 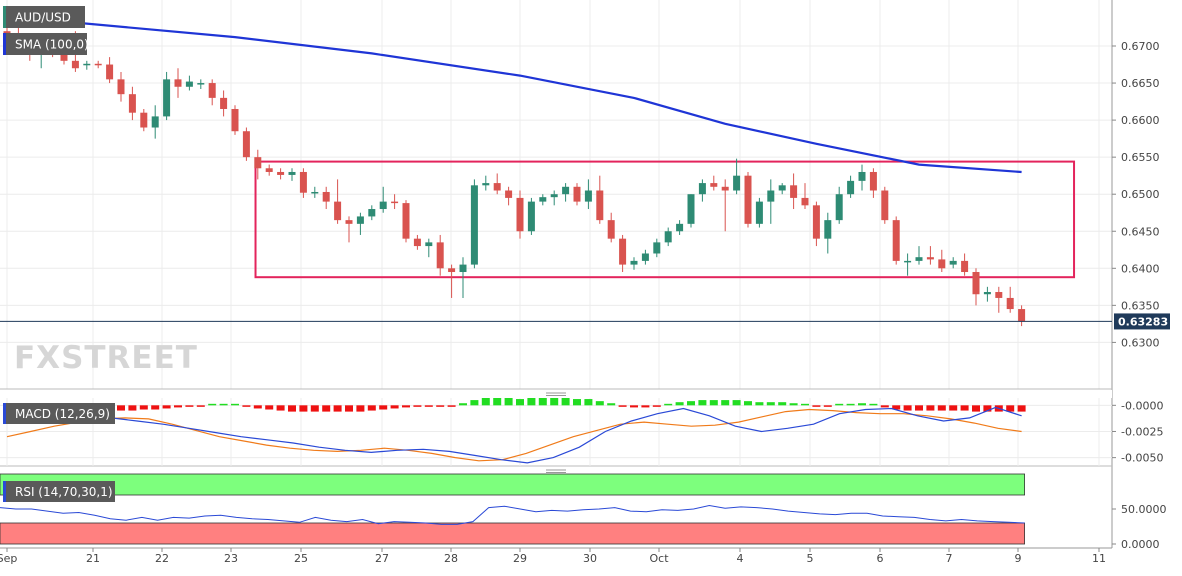 What do you see at coordinates (8, 558) in the screenshot?
I see `x-tick-label: Sep` at bounding box center [8, 558].